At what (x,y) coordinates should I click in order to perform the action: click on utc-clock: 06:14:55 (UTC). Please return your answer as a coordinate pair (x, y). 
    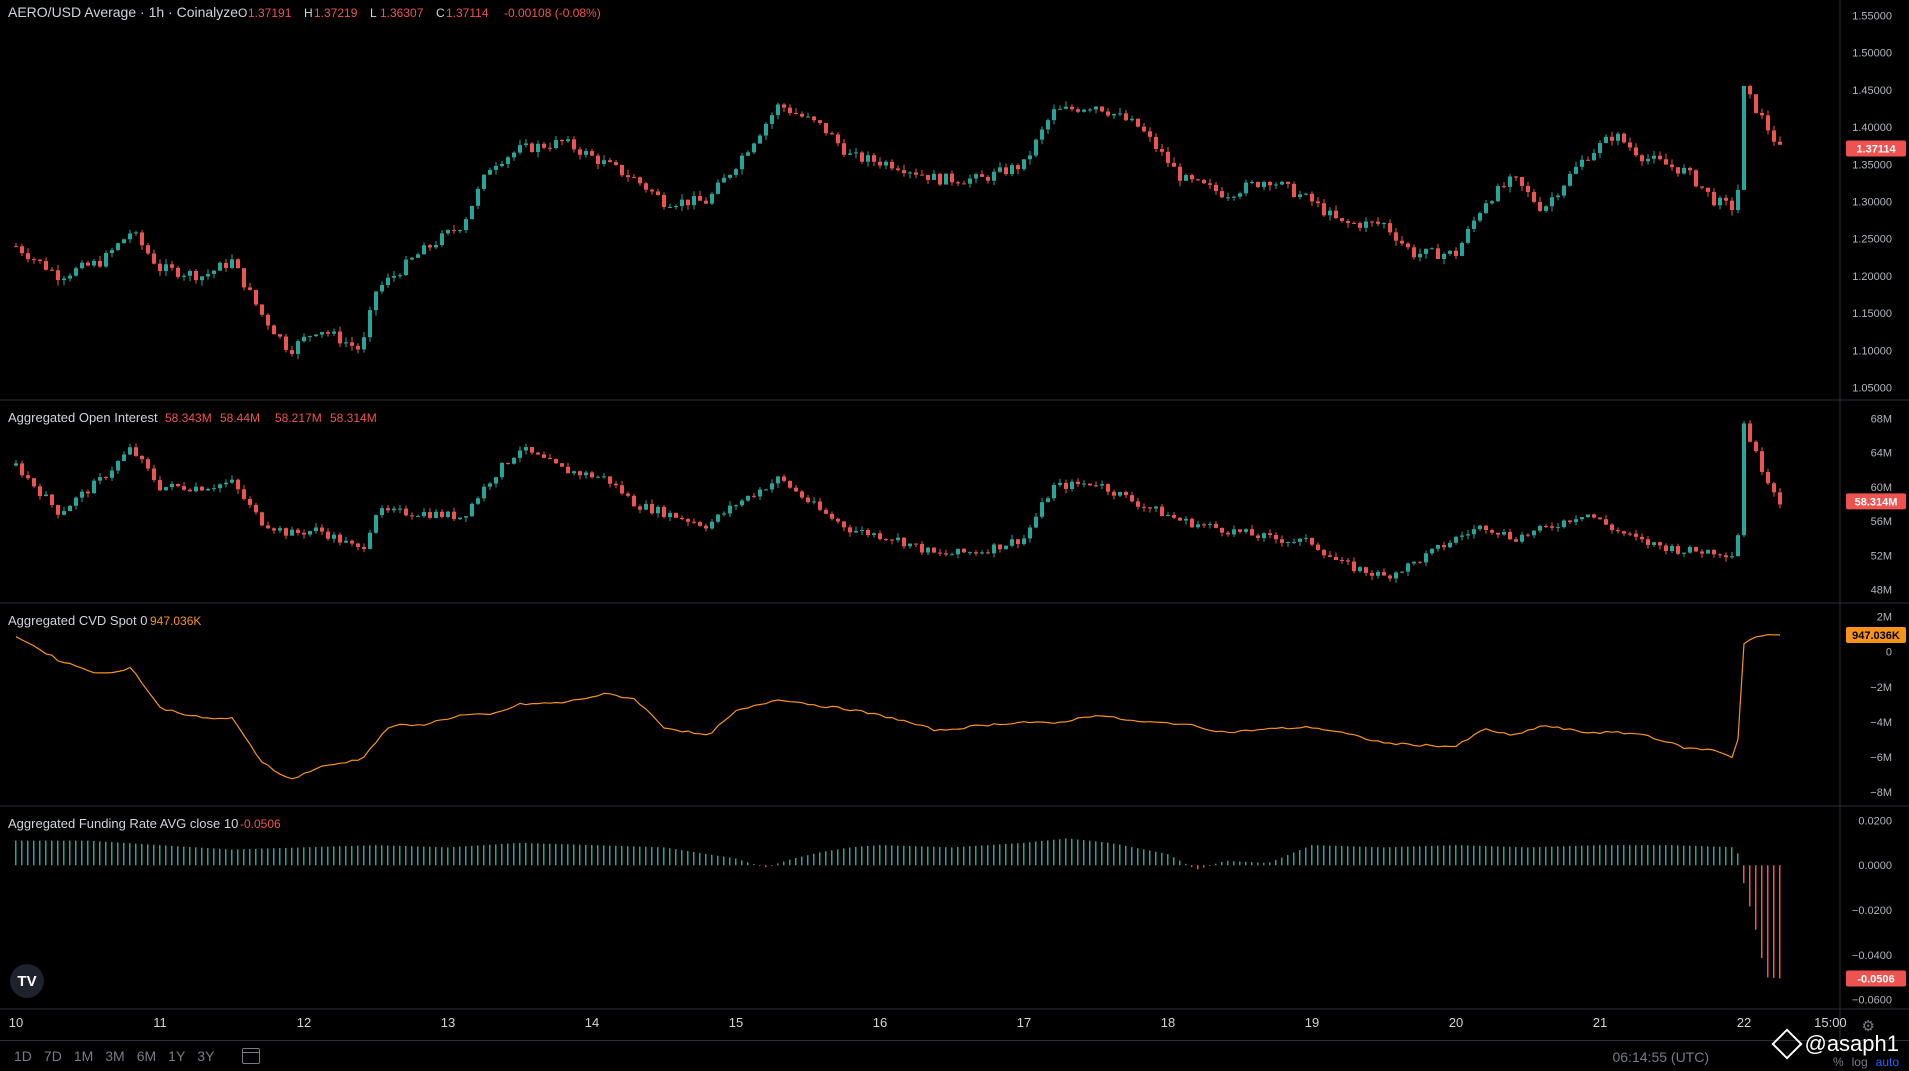
    Looking at the image, I should click on (1660, 1057).